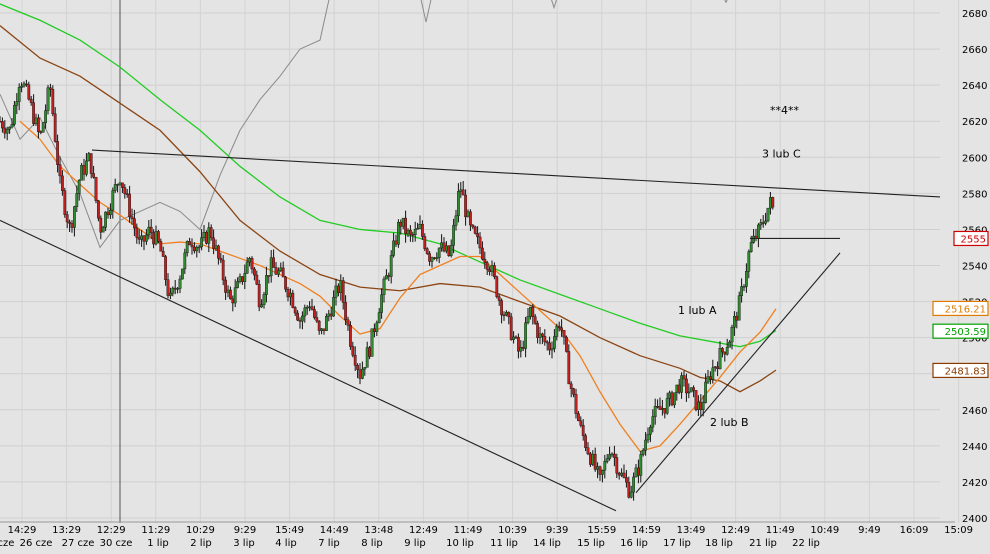 The height and width of the screenshot is (554, 990). I want to click on x-date-label: 30 cze, so click(116, 543).